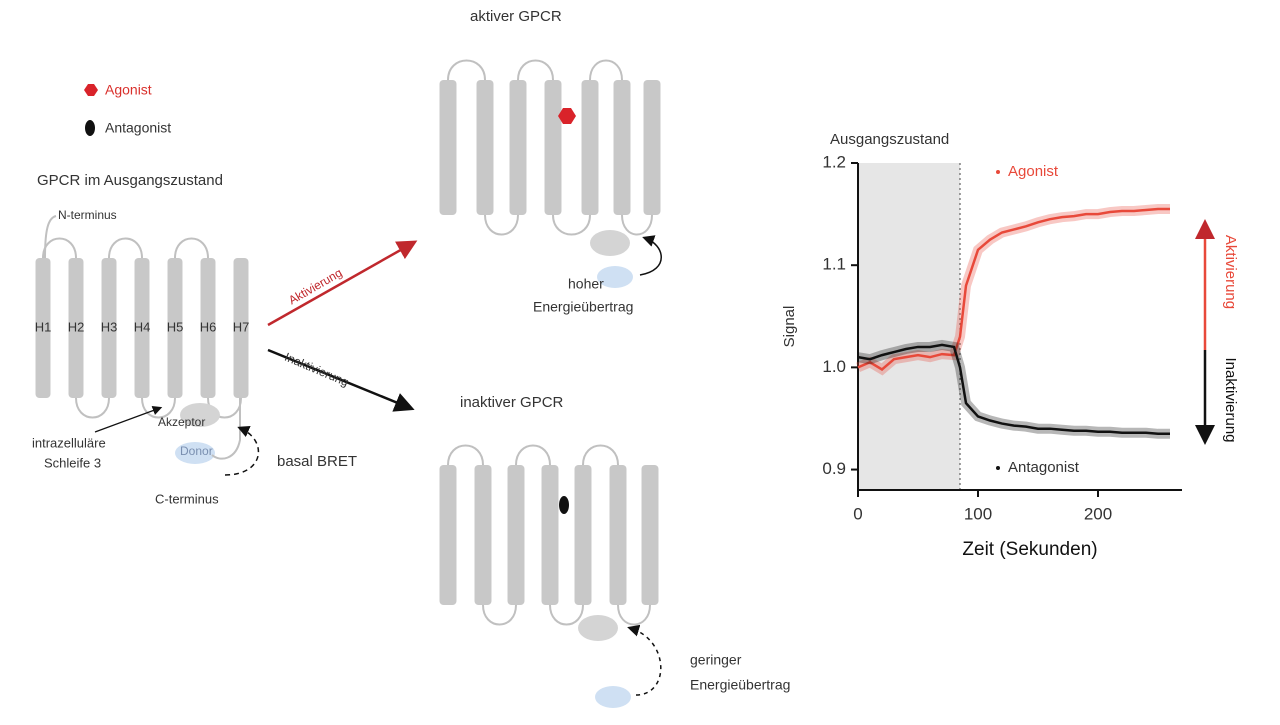  What do you see at coordinates (138, 128) in the screenshot?
I see `legend-antagonist: Antagonist` at bounding box center [138, 128].